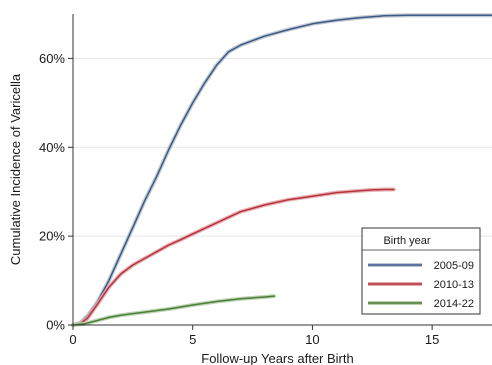  I want to click on x-tick-label-2: 10, so click(312, 339).